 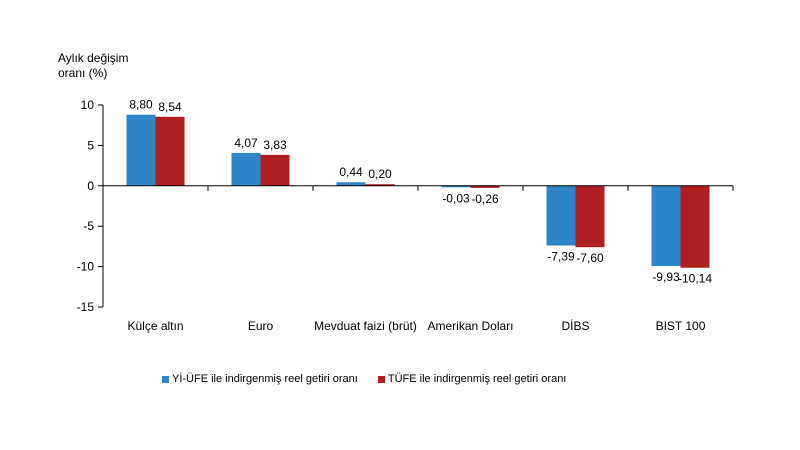 What do you see at coordinates (456, 198) in the screenshot?
I see `data-label: -0,03` at bounding box center [456, 198].